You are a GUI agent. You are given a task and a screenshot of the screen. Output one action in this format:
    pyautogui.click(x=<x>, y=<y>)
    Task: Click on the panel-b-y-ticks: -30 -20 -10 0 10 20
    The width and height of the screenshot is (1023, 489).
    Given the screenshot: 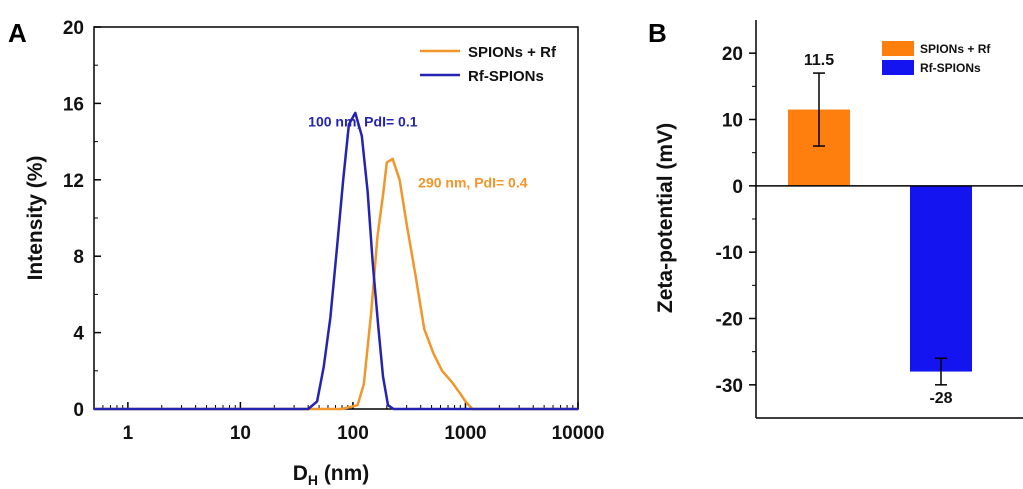 What is the action you would take?
    pyautogui.click(x=736, y=220)
    